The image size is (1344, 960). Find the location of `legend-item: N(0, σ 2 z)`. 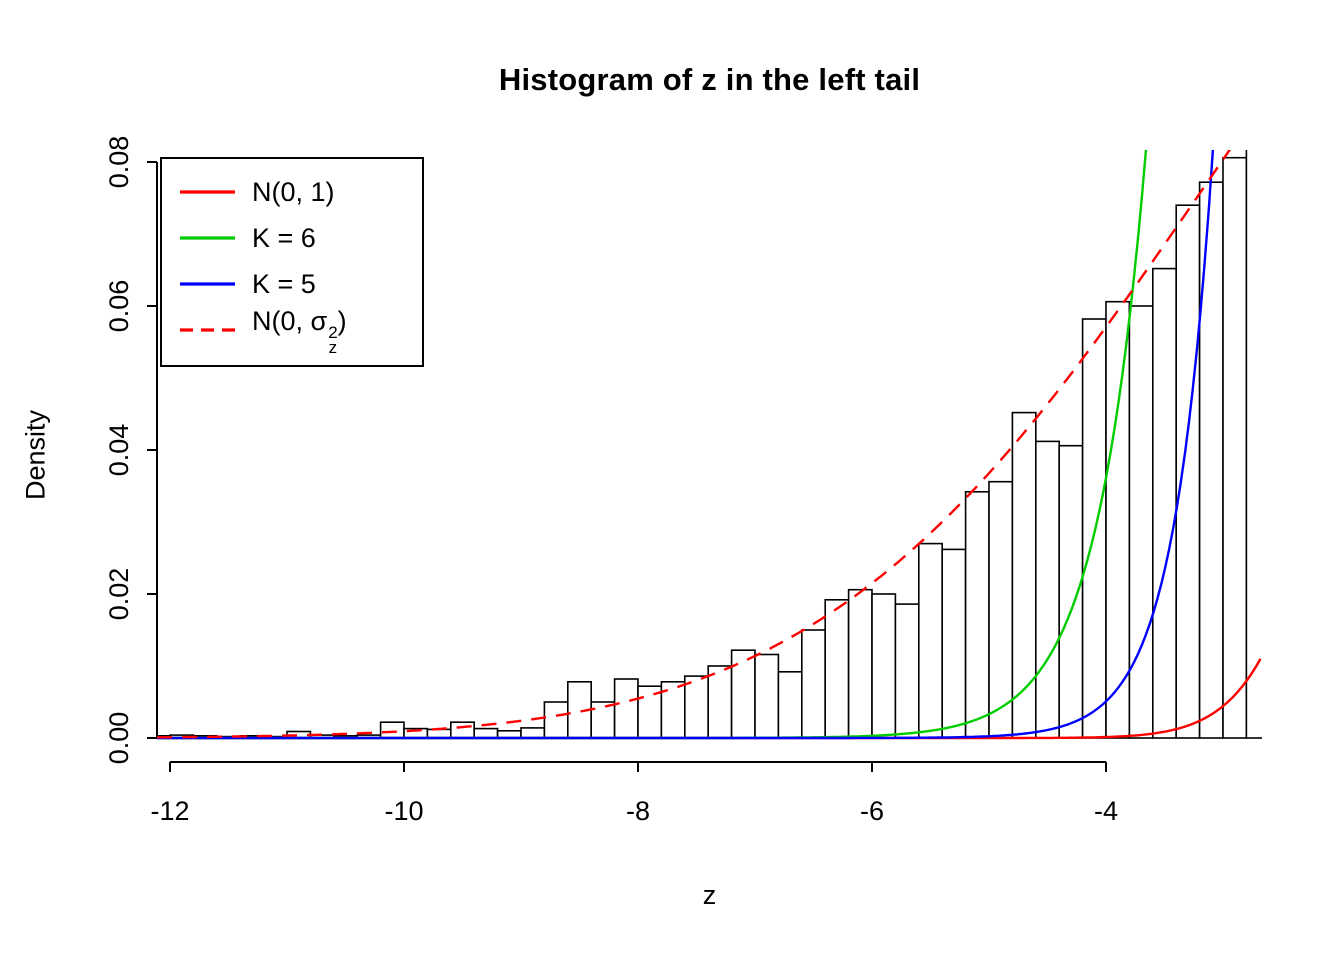

legend-item: N(0, σ 2 z) is located at coordinates (300, 331).